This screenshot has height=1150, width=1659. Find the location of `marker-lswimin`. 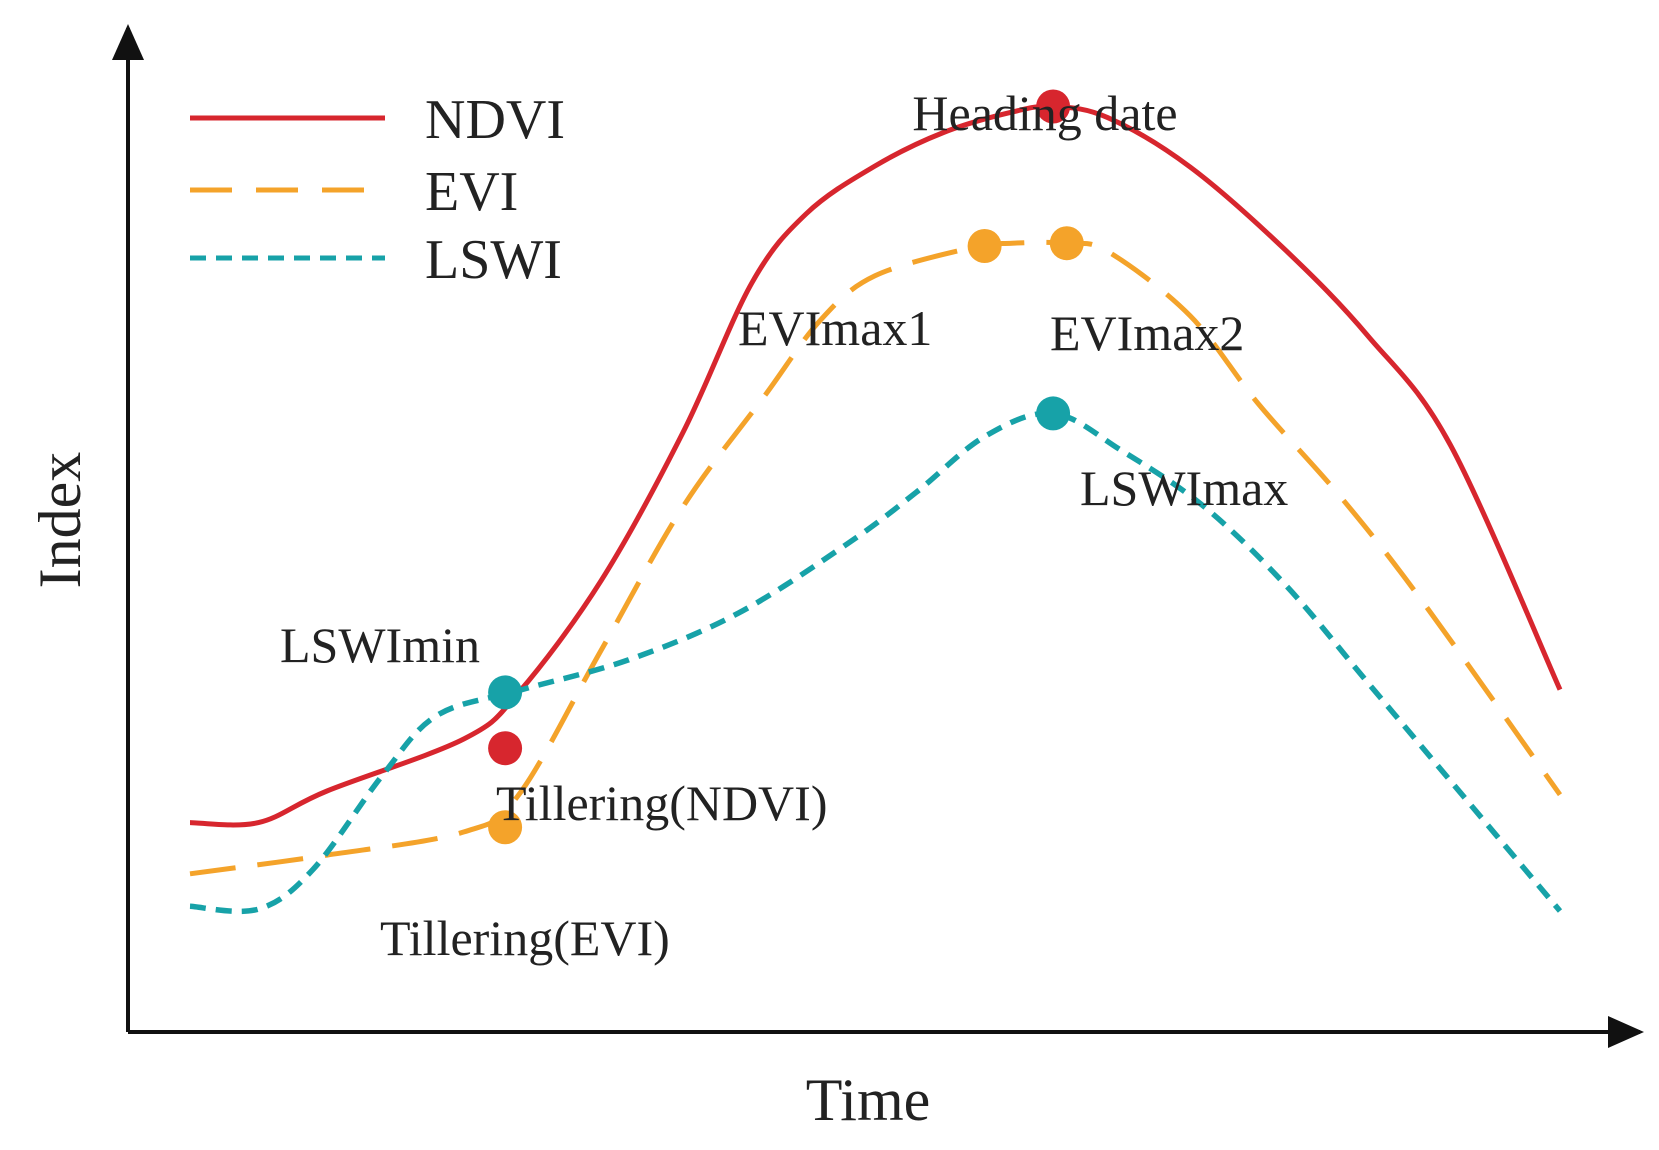

marker-lswimin is located at coordinates (505, 692).